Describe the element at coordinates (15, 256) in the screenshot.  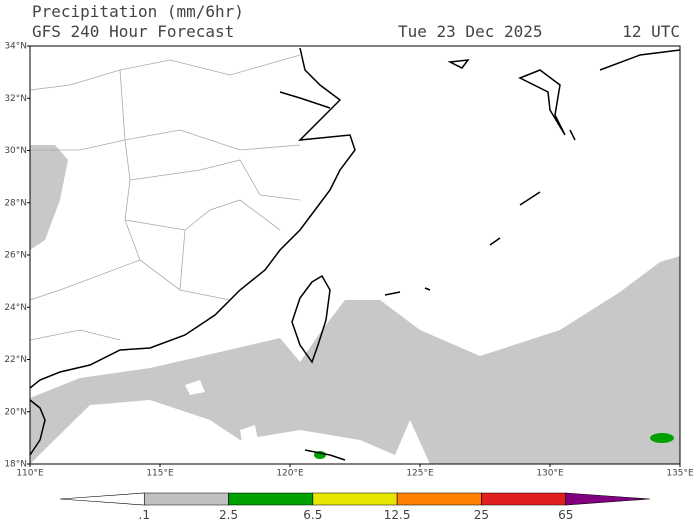
I see `lat-label: 26°N` at that location.